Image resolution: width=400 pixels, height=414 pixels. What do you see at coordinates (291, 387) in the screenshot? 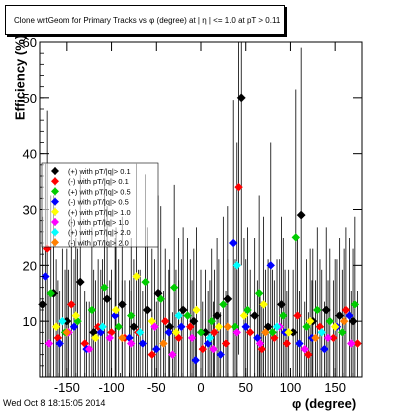
I see `x-tick-label: 100` at bounding box center [291, 387].